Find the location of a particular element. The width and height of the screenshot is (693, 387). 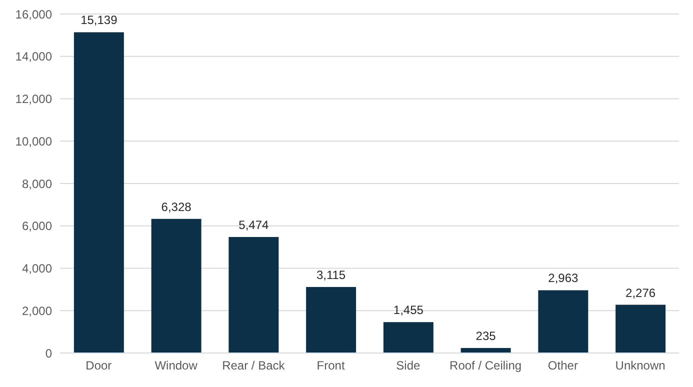

data-label: 15,139 is located at coordinates (99, 20).